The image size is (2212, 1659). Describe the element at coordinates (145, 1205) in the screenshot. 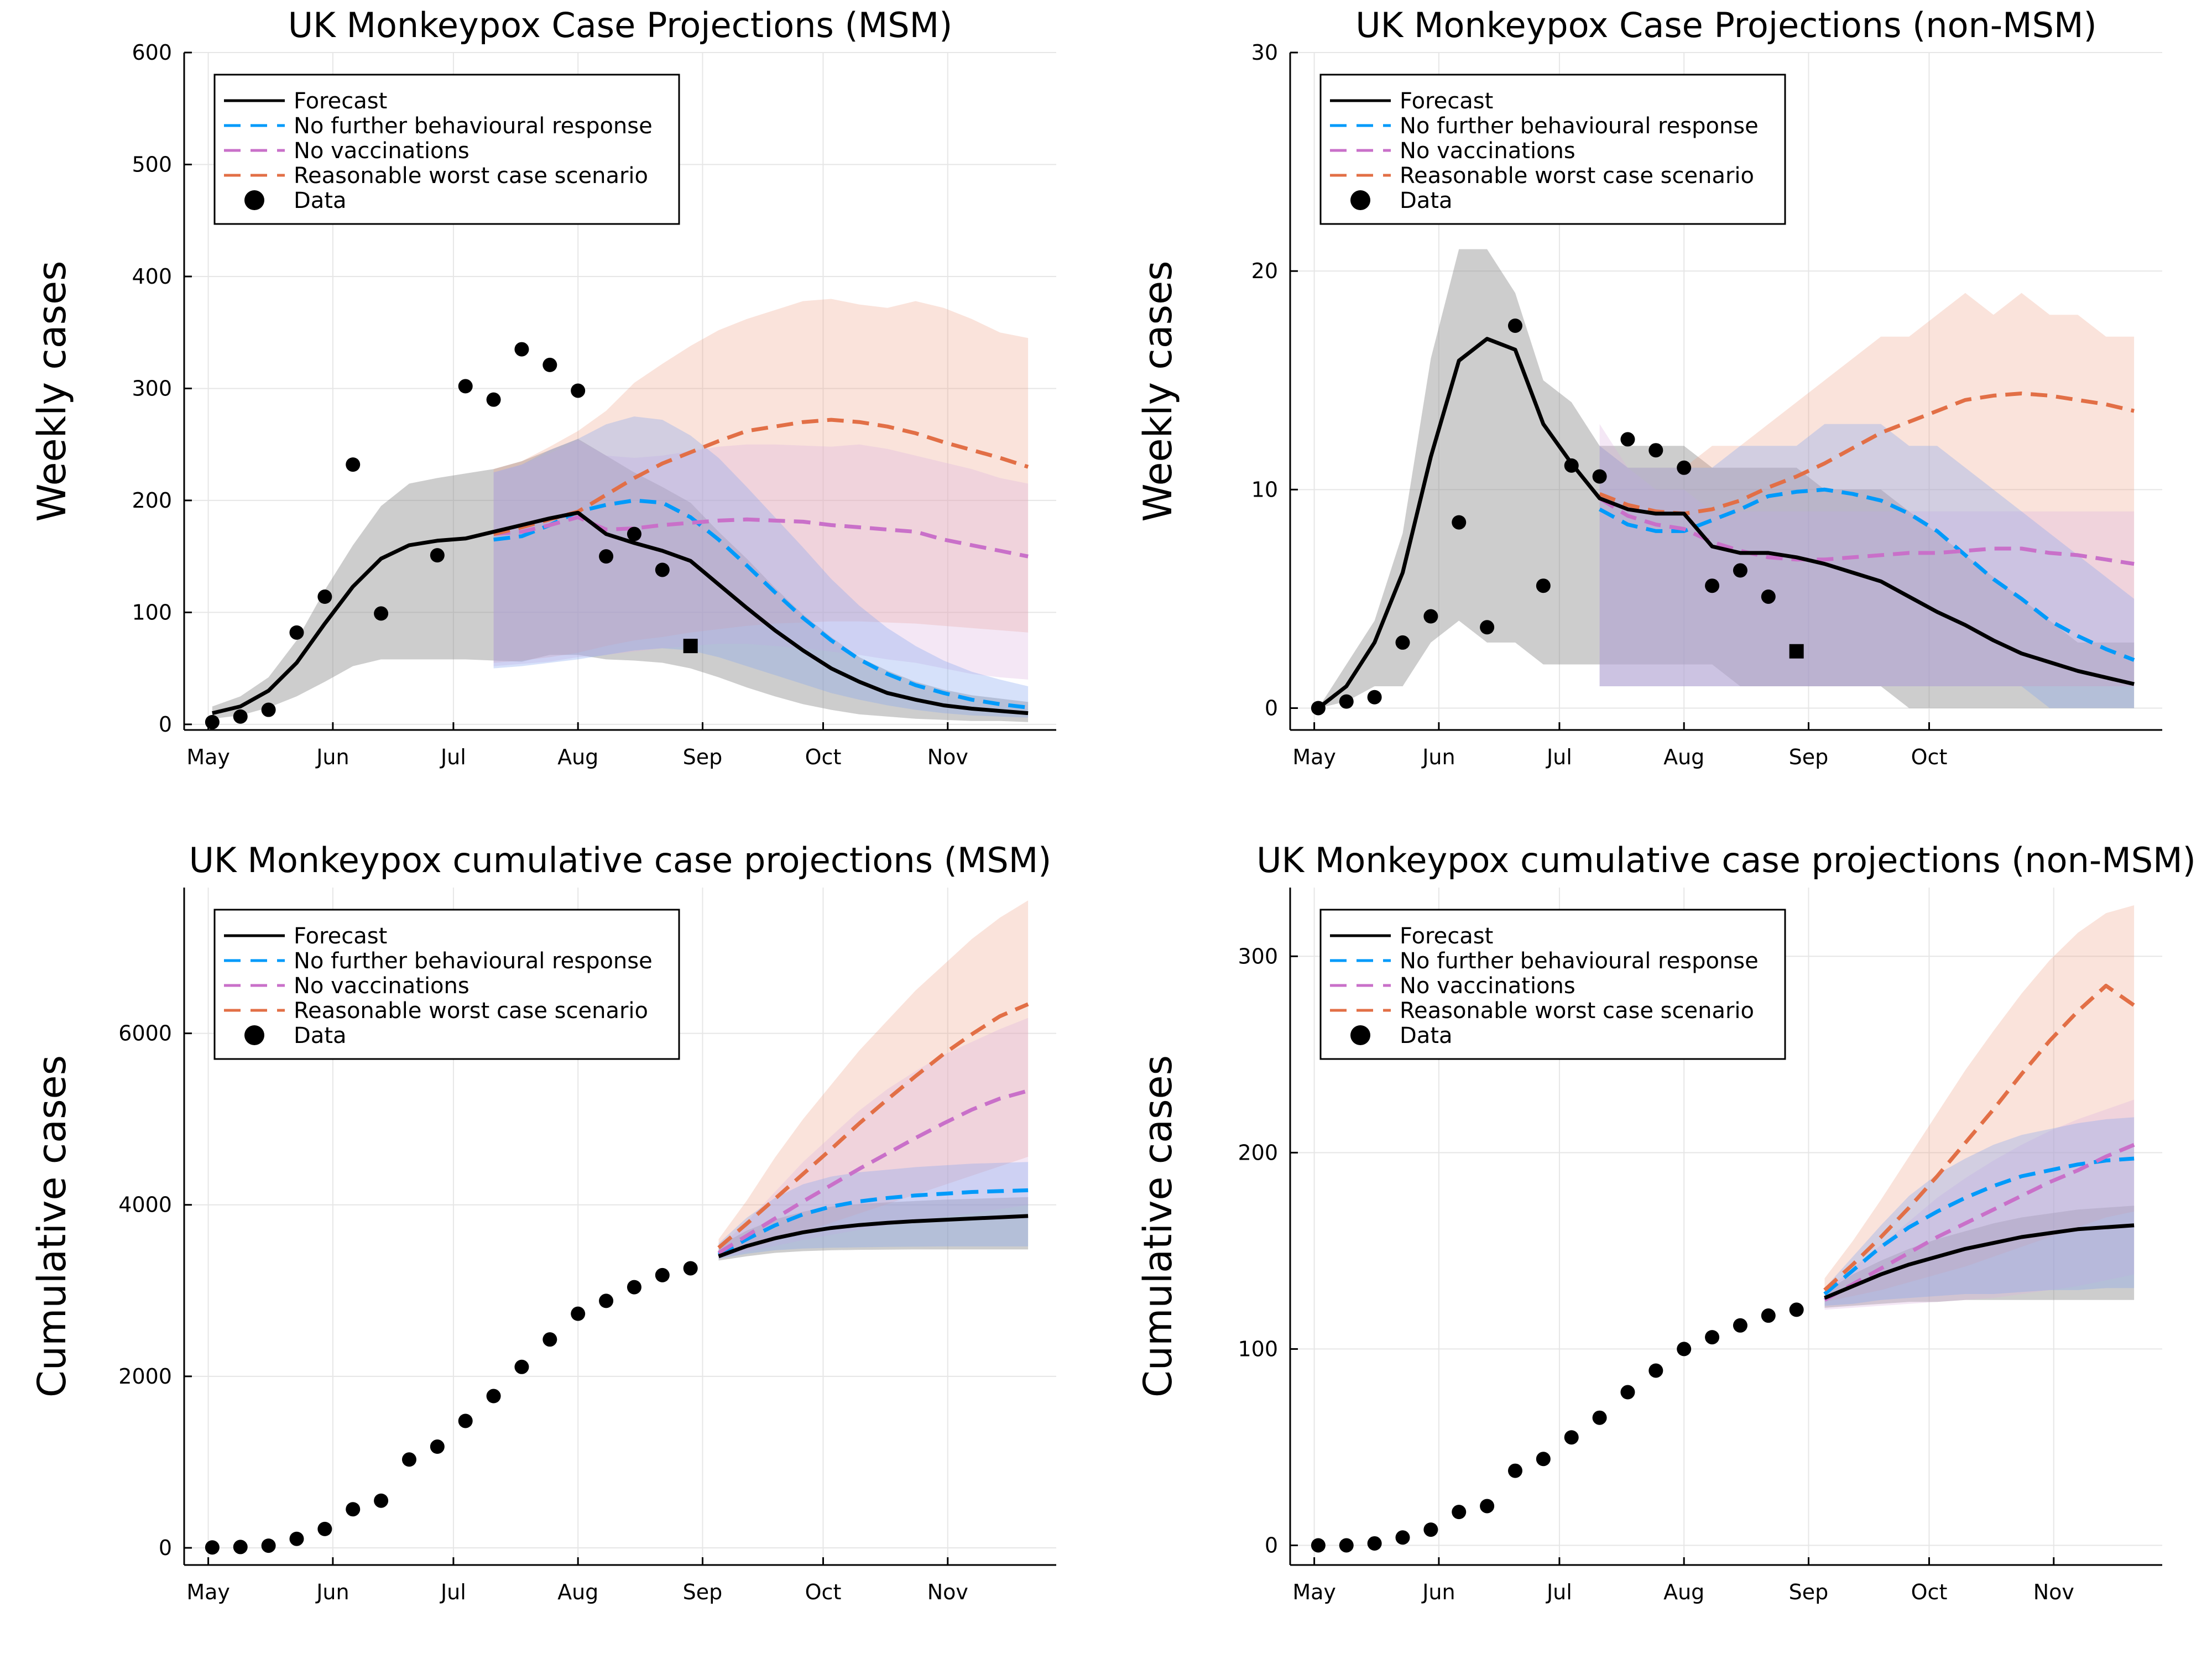

I see `y-tick-label: 4000` at that location.